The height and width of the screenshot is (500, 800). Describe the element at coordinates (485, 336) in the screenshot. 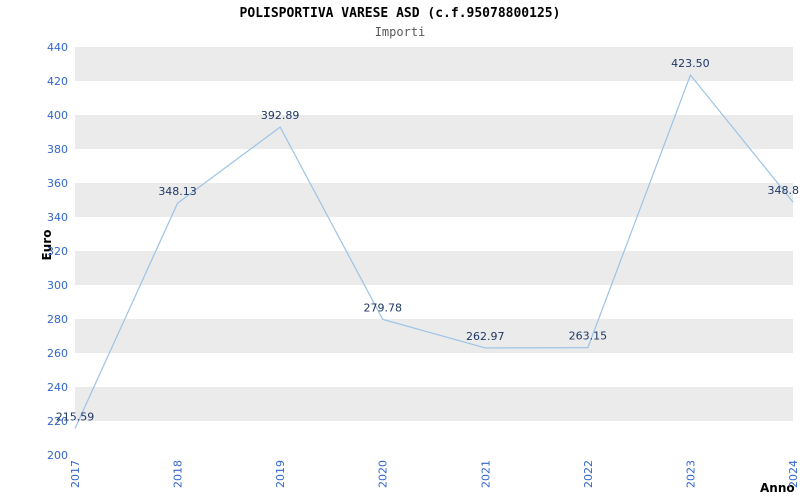

I see `point-label: 262.97` at that location.